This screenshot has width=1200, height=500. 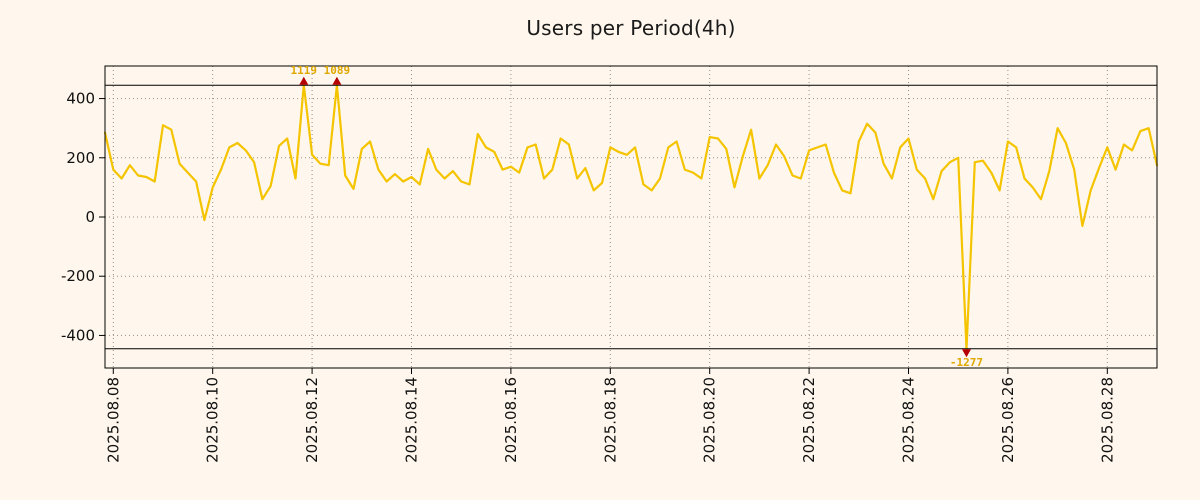 I want to click on x-tick-label: 2025.08.10, so click(x=213, y=420).